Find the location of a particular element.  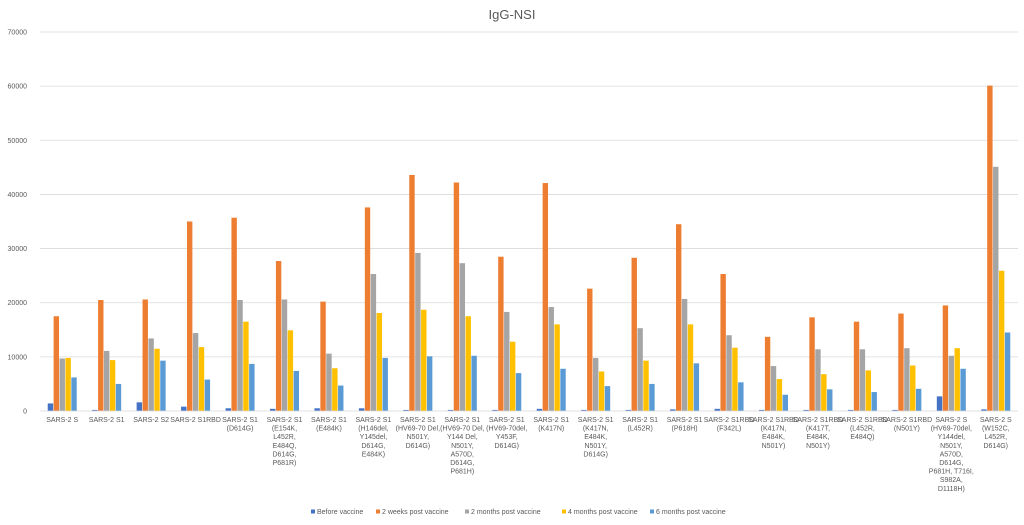

x-tick-label: E484Q, is located at coordinates (285, 446).